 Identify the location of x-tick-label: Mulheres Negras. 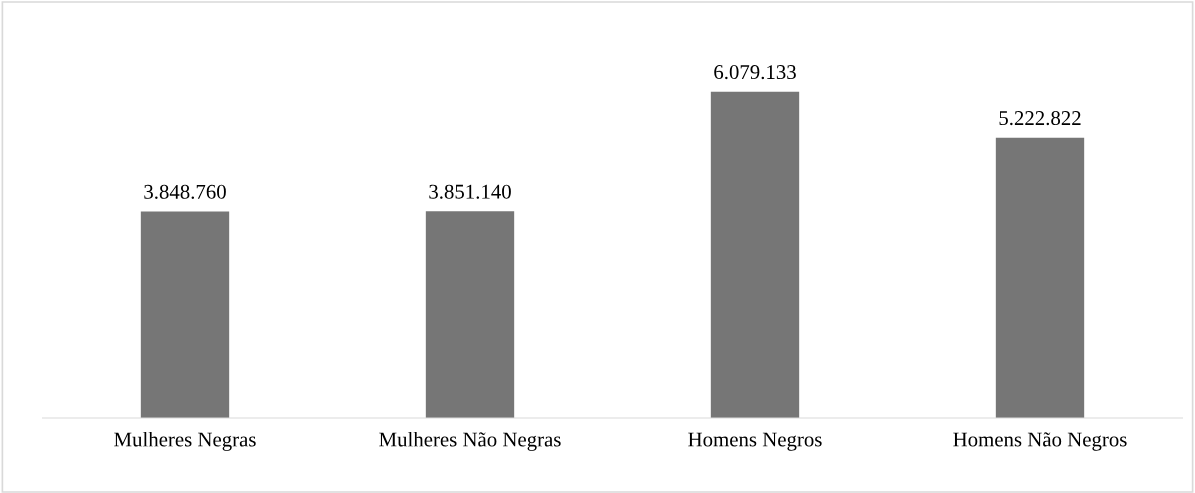
(185, 441).